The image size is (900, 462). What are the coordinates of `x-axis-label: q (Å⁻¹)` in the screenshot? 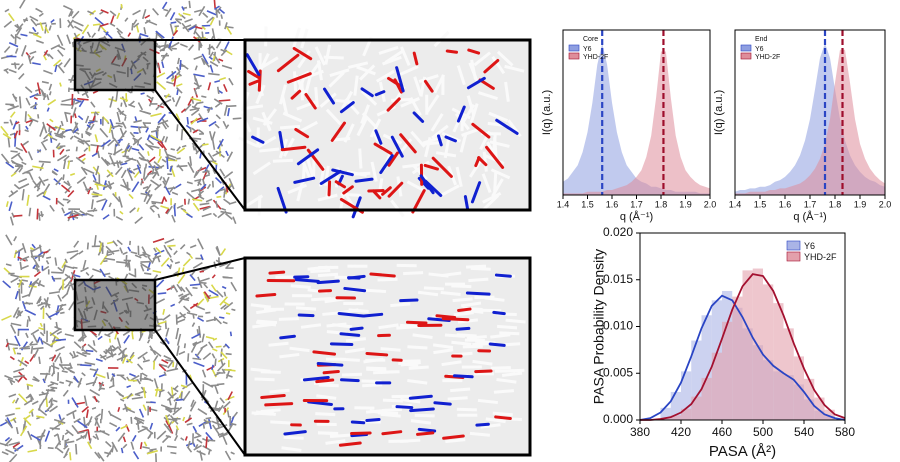 It's located at (809, 216).